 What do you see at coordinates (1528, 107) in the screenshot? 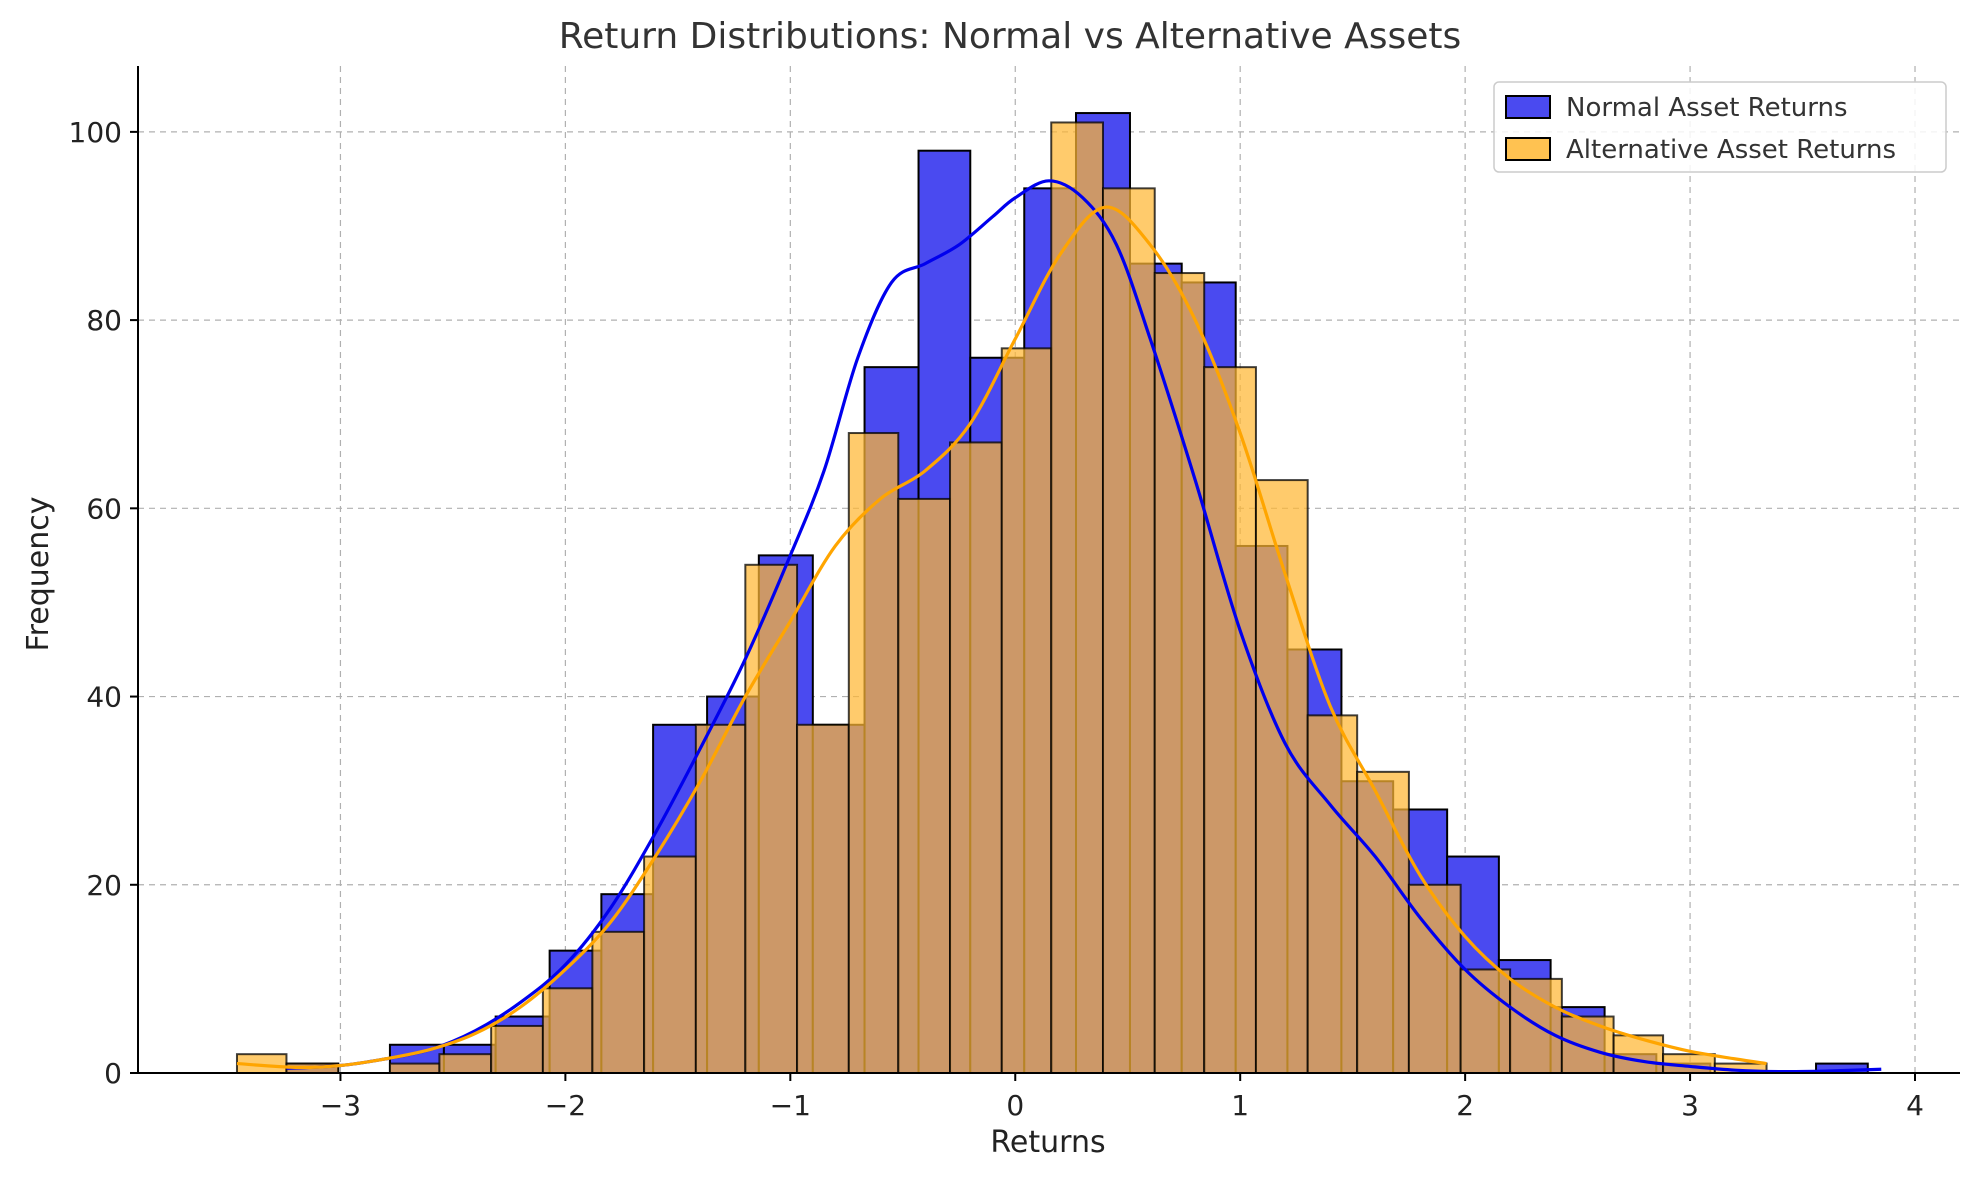
I see `legend-swatch-normal` at bounding box center [1528, 107].